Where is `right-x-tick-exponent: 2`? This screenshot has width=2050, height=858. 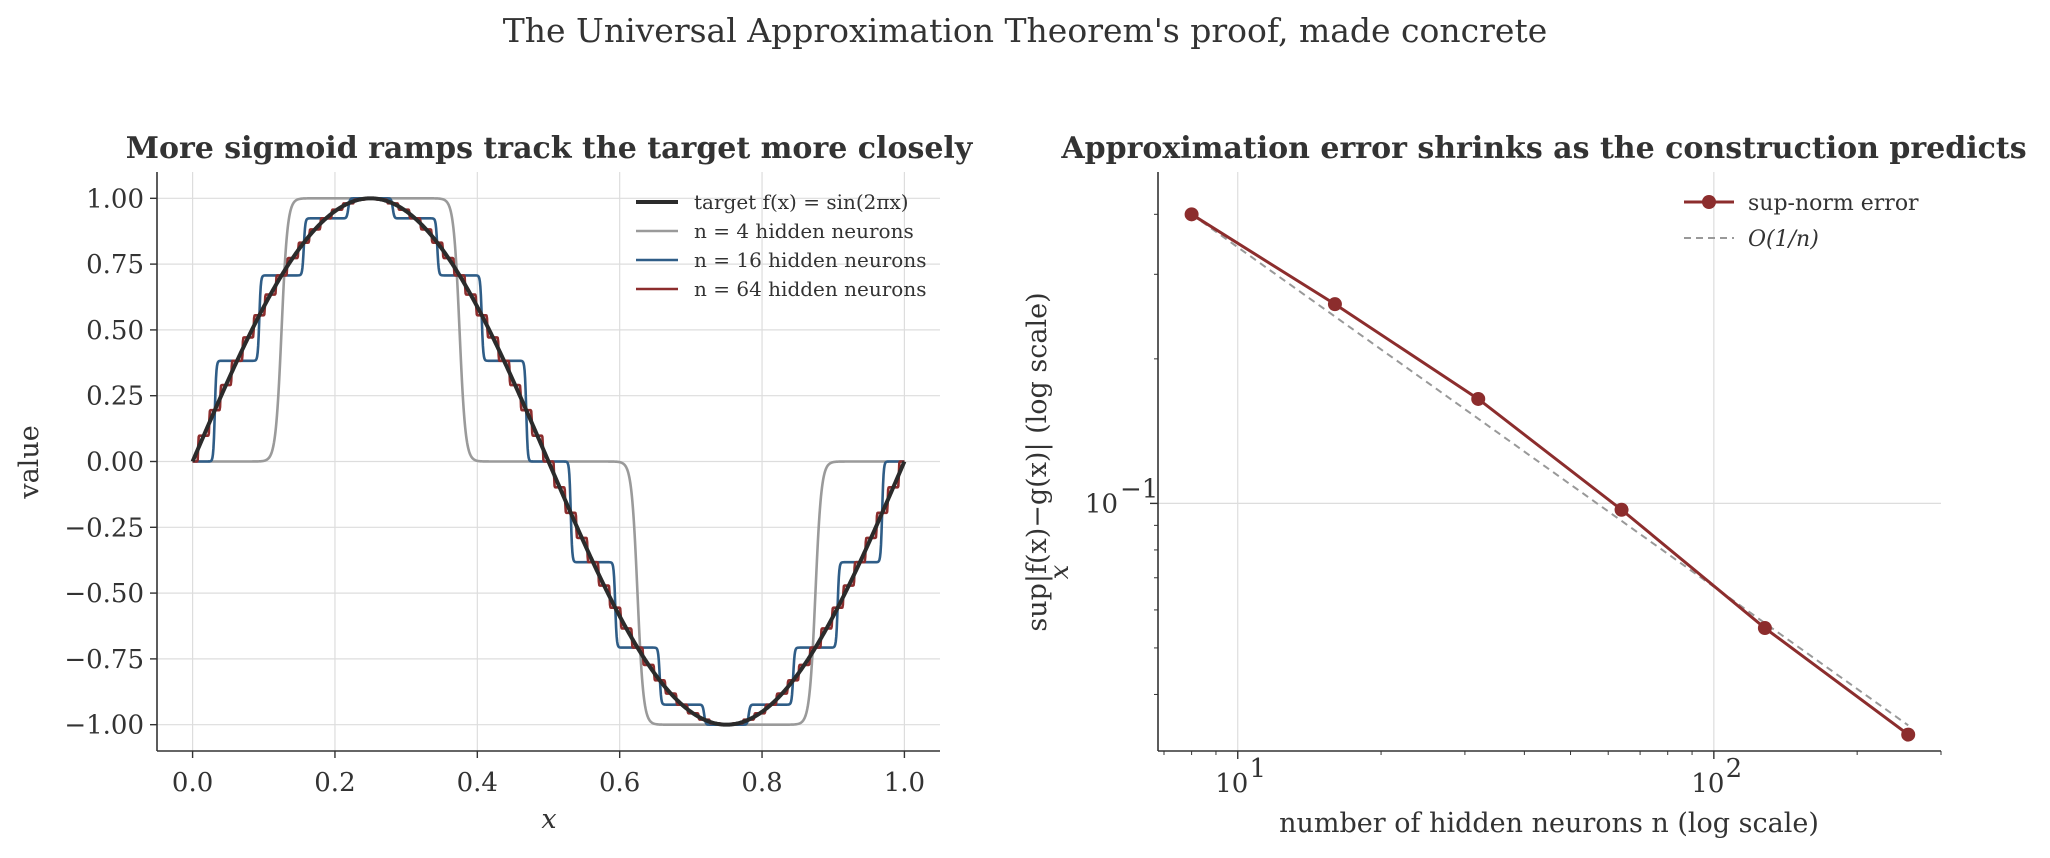
right-x-tick-exponent: 2 is located at coordinates (1734, 769).